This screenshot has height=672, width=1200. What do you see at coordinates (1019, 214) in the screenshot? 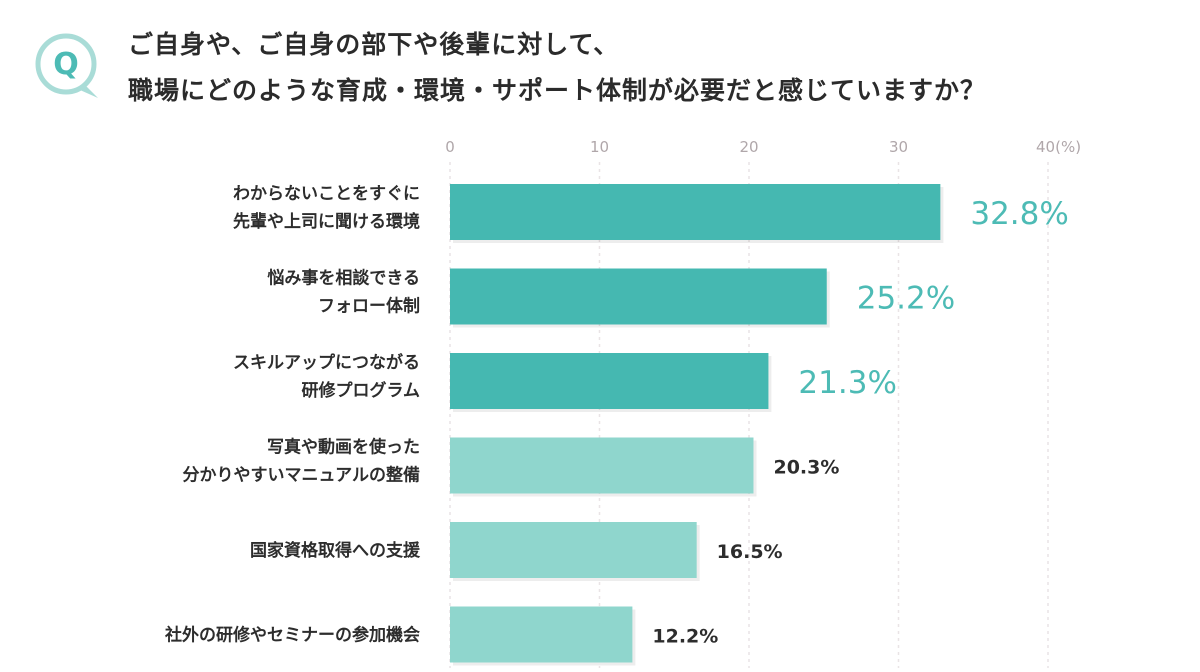
I see `data-label: 32.8%` at bounding box center [1019, 214].